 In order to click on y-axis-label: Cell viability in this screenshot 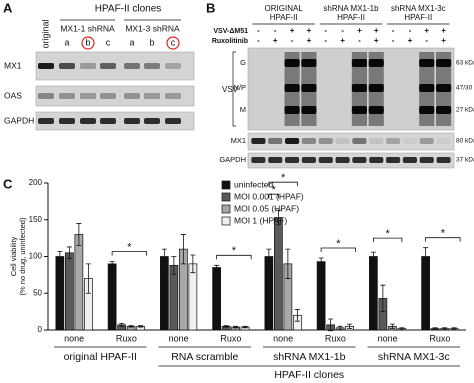, I will do `click(13, 256)`.